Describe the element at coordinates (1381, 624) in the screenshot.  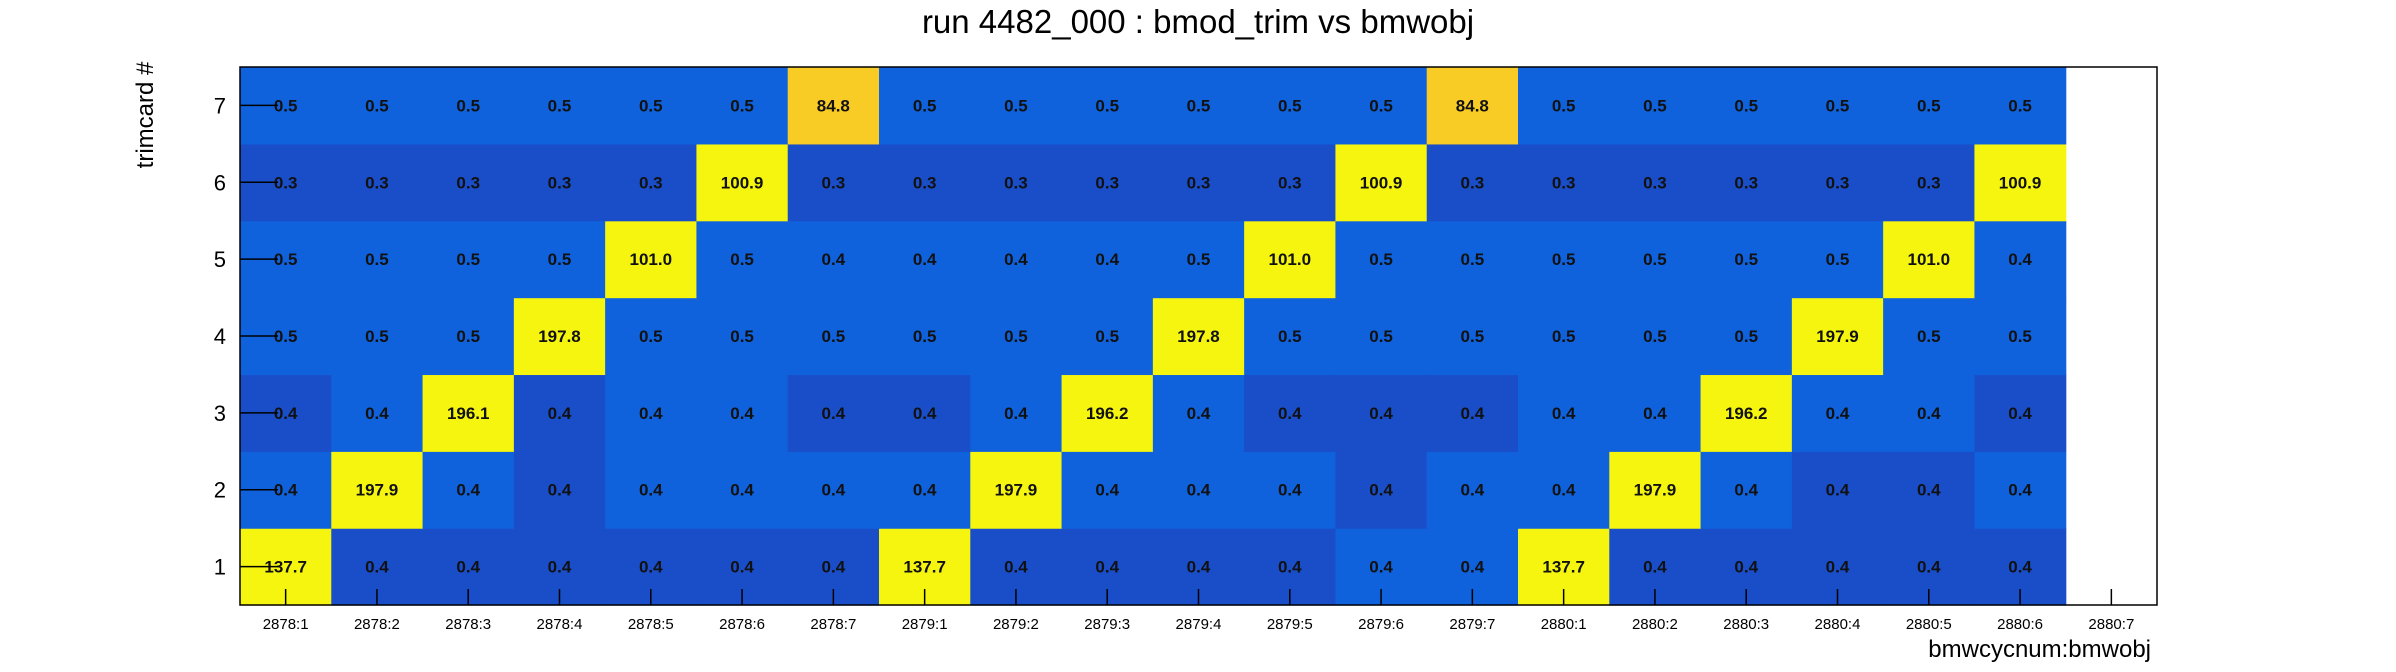
I see `x-tick-label: 2879:6` at that location.